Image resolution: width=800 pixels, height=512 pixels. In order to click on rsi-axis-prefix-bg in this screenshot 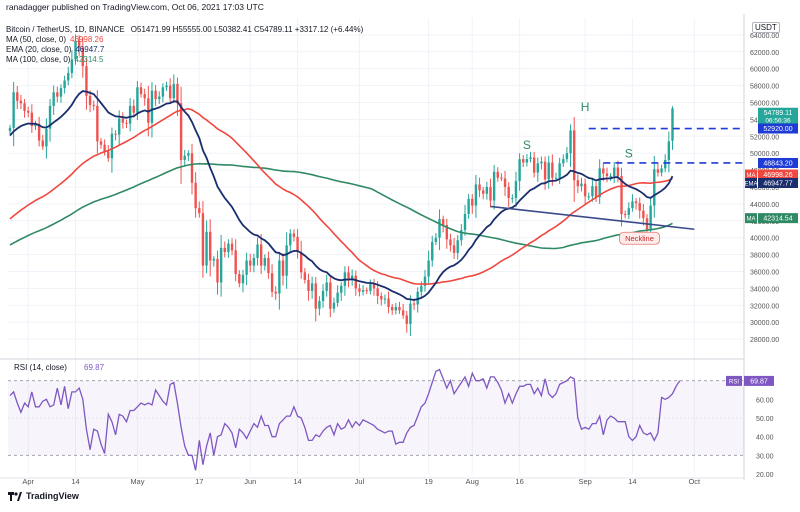, I will do `click(734, 380)`.